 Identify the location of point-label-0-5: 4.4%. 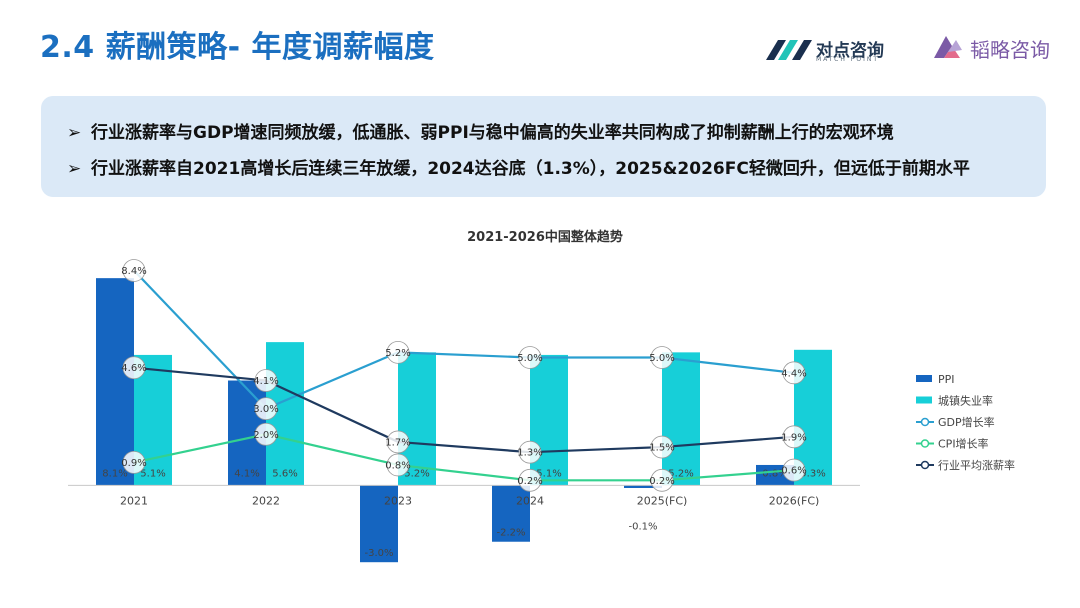
(793, 373).